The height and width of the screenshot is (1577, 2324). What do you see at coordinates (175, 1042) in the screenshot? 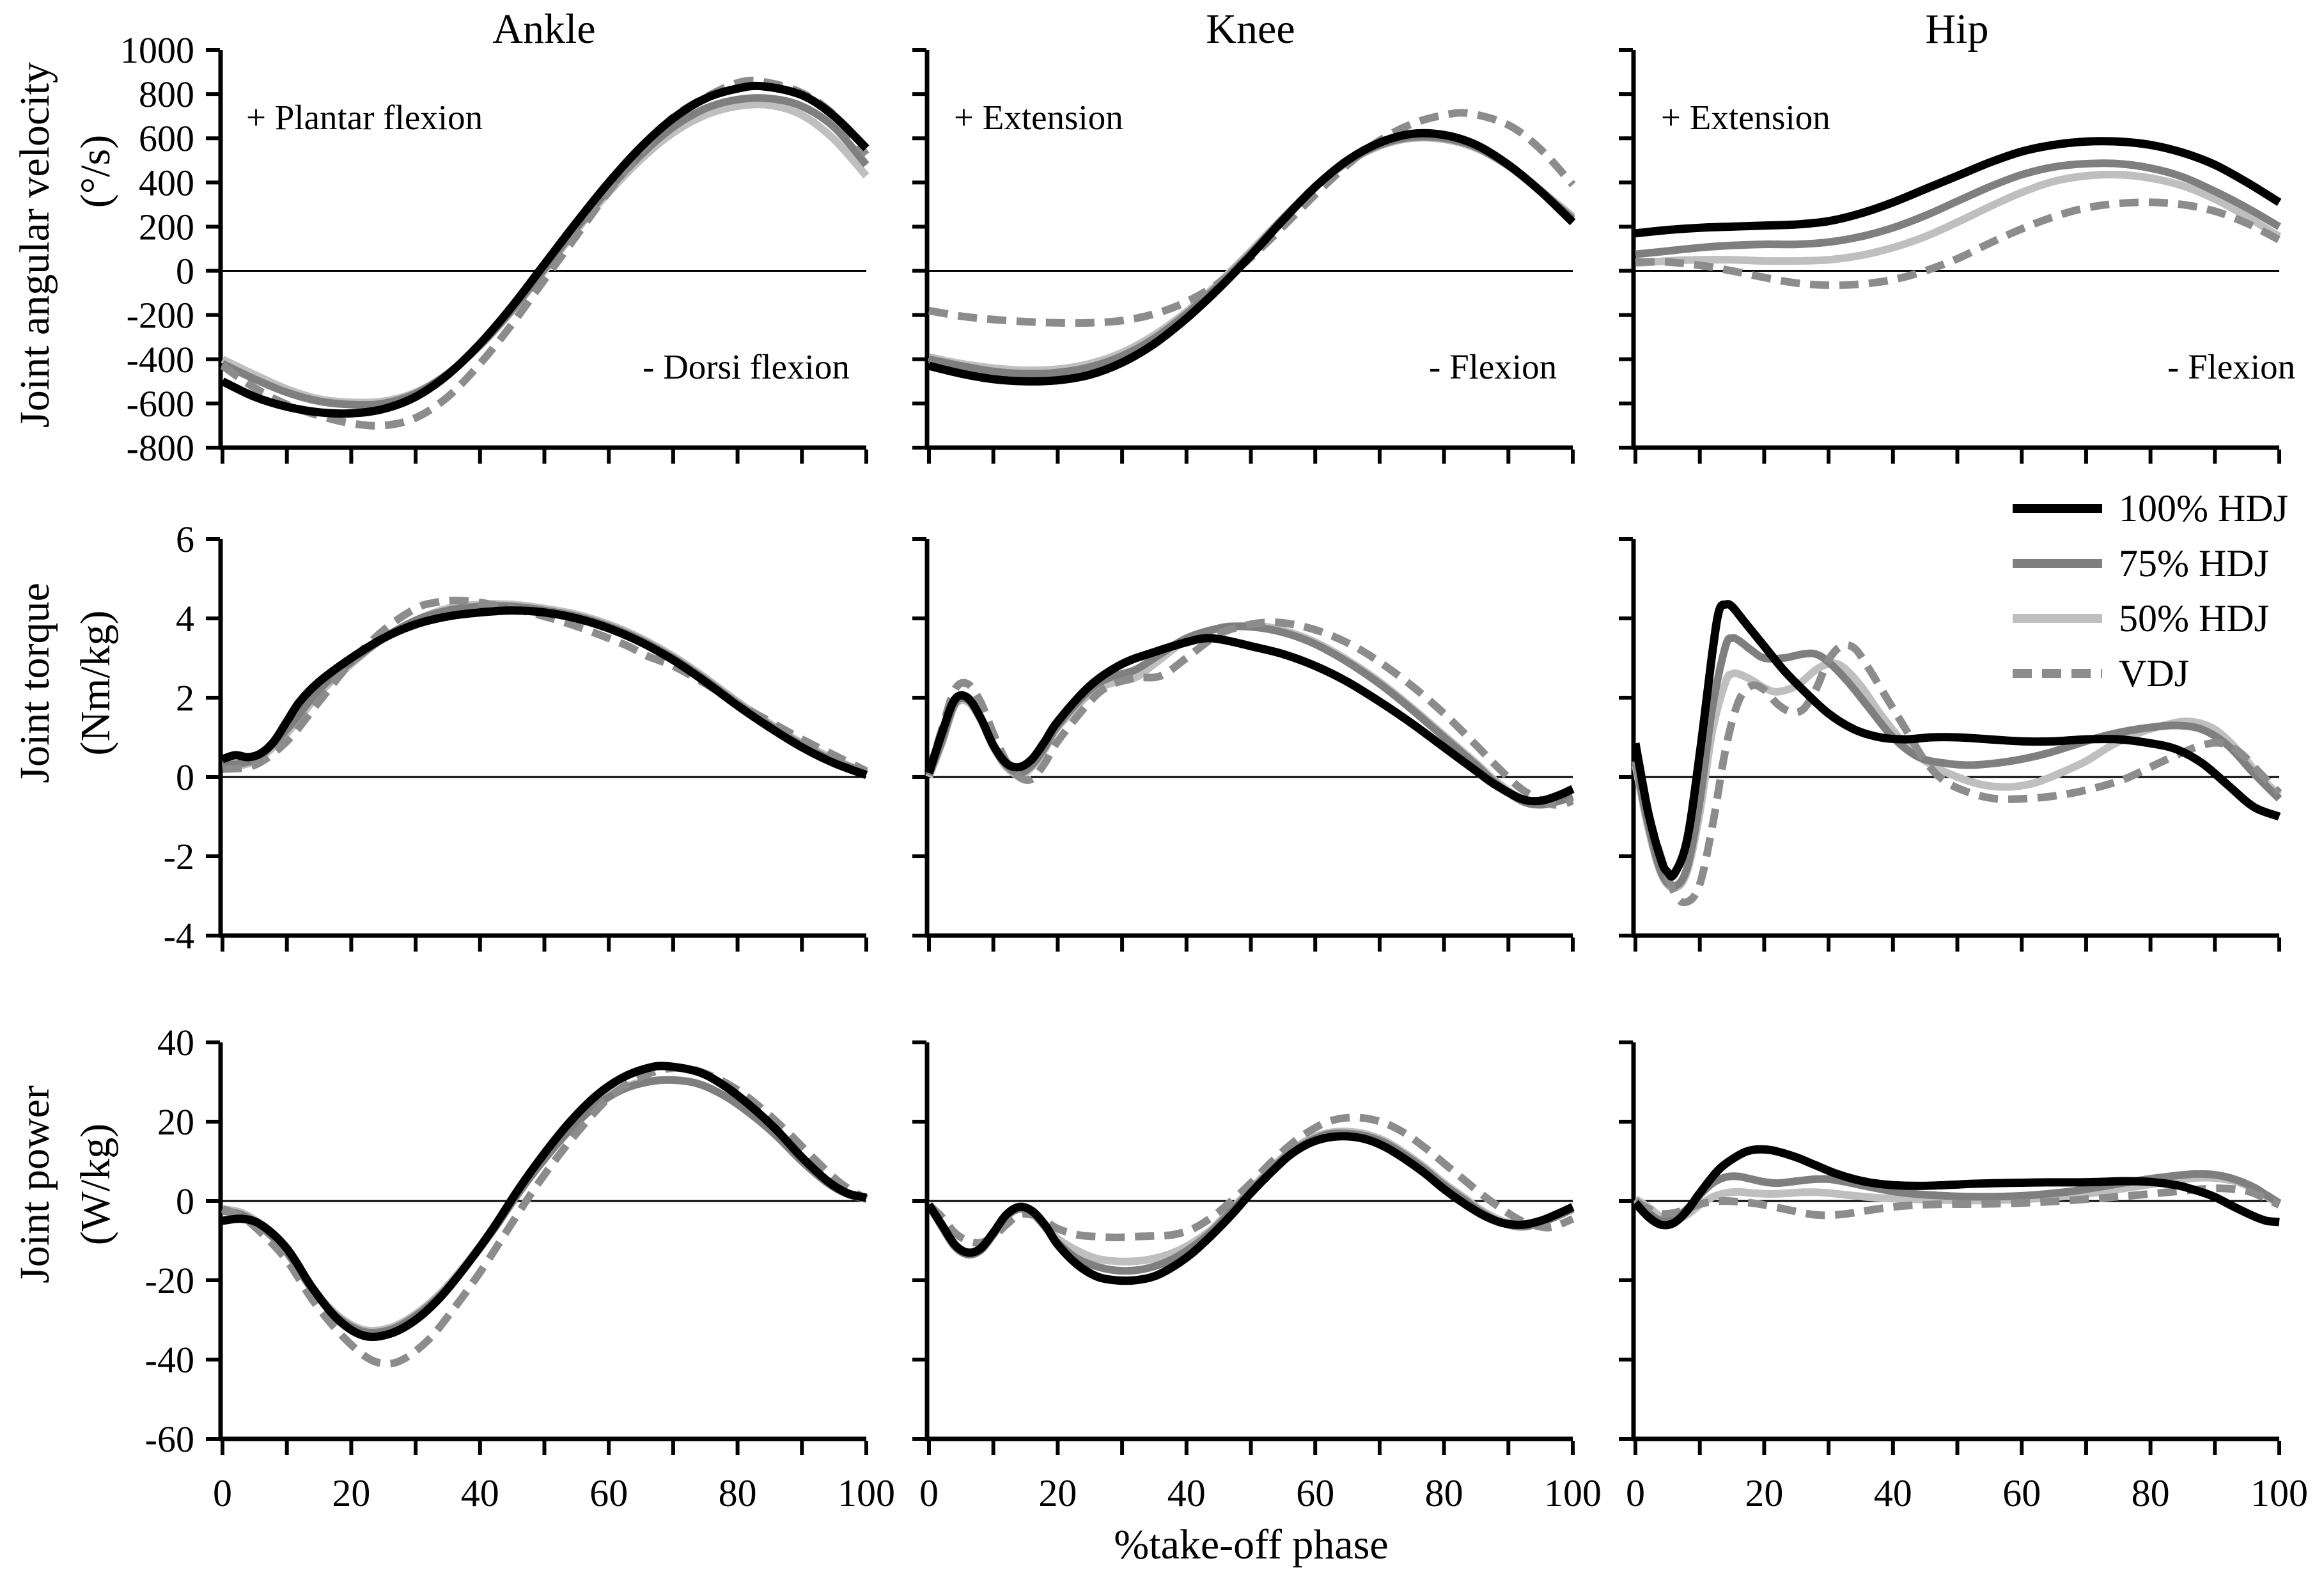
I see `y-tick-label-ankle-power: 40` at bounding box center [175, 1042].